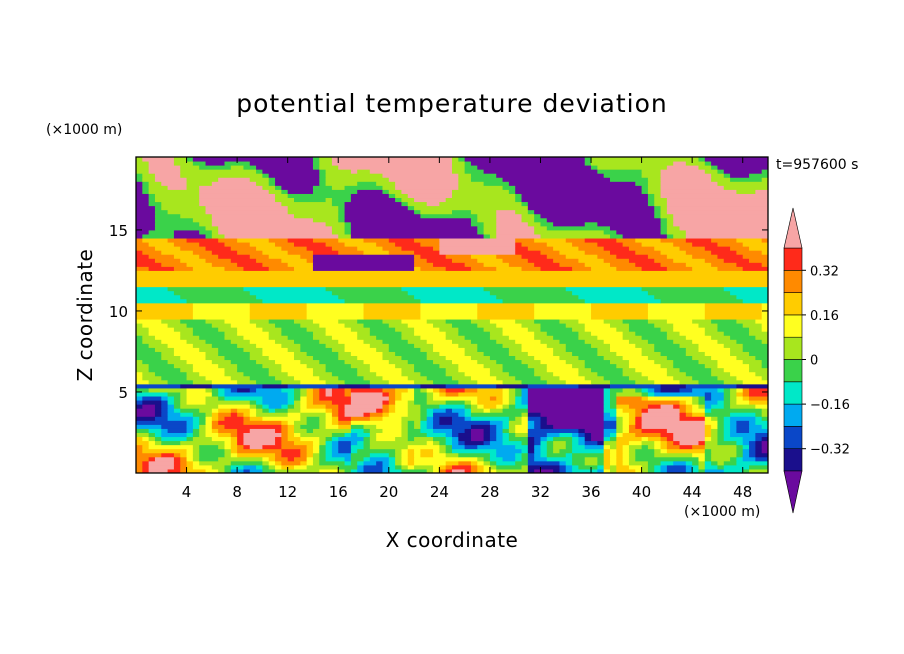  Describe the element at coordinates (85, 315) in the screenshot. I see `y-axis-label: Z coordinate` at that location.